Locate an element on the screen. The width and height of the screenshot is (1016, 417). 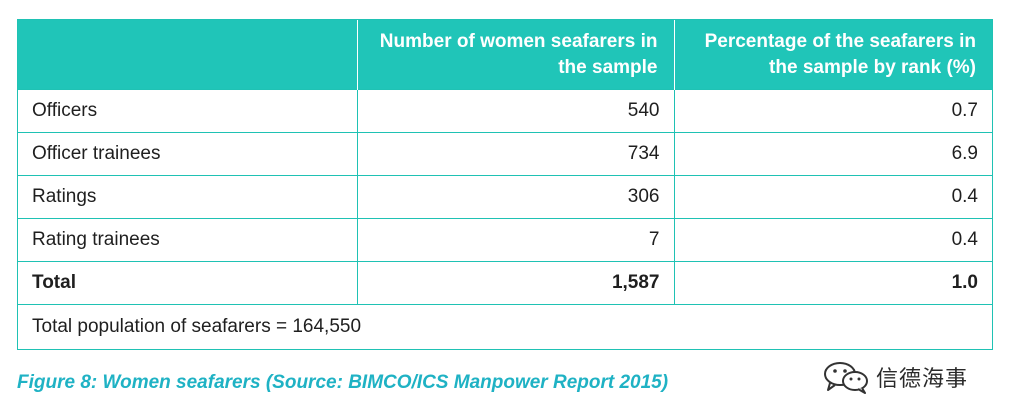
percentage-cell: 0.7 is located at coordinates (833, 111).